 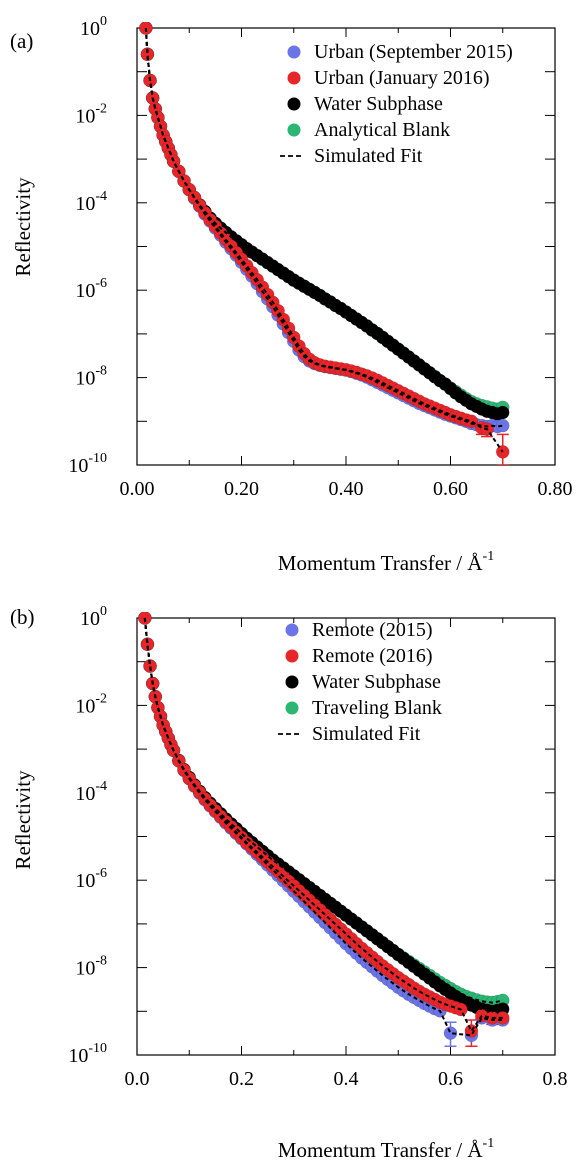 I want to click on x-tick-label: 0.80, so click(x=555, y=489).